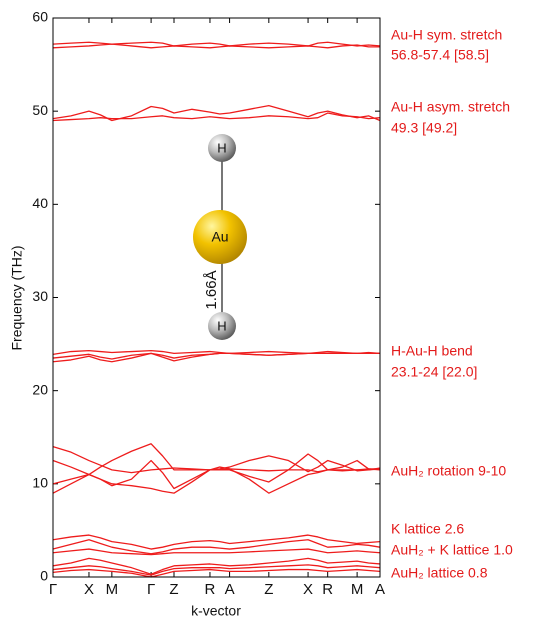  Describe the element at coordinates (40, 203) in the screenshot. I see `y-tick-label: 40` at that location.